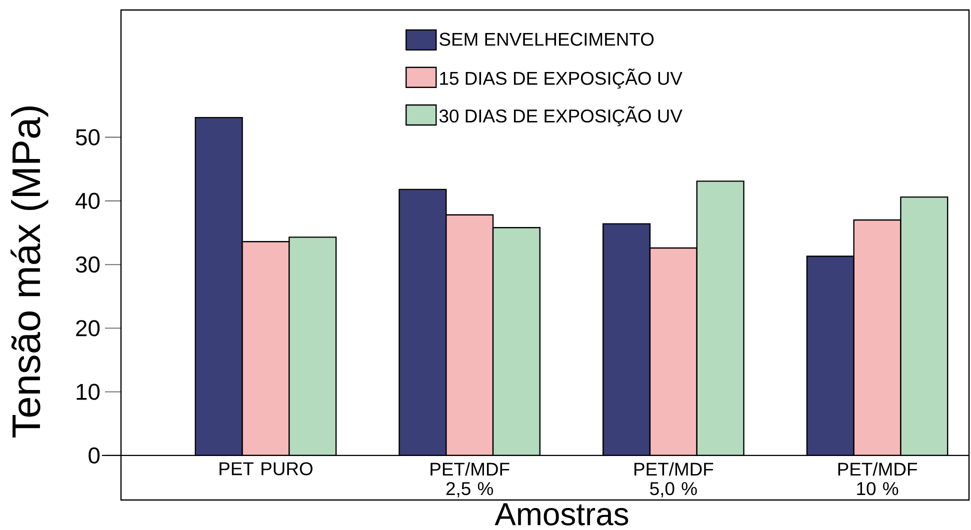  Describe the element at coordinates (88, 137) in the screenshot. I see `y-tick-label: 50` at that location.